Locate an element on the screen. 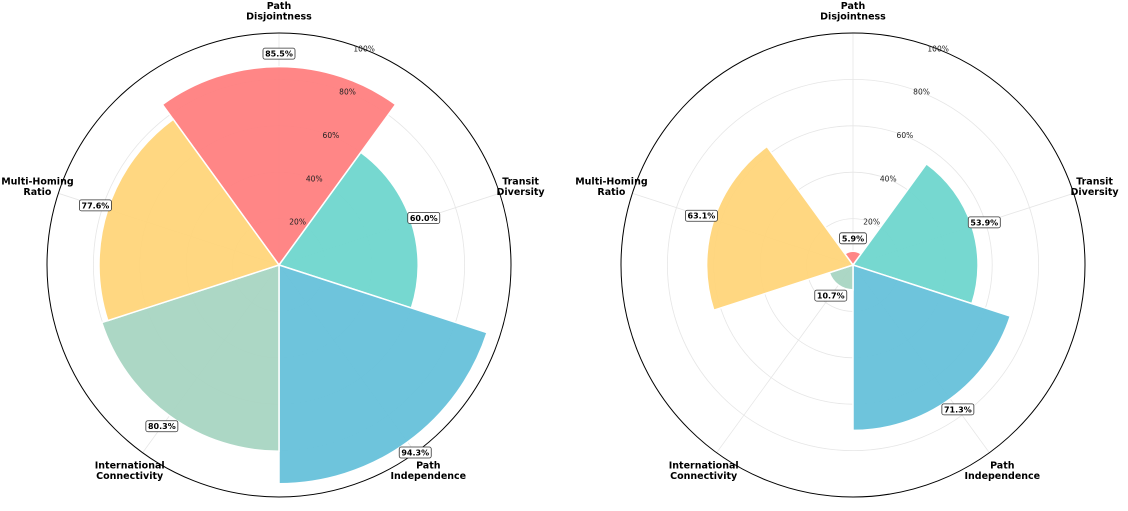 The image size is (1128, 511). value-label-path-independence: 71.3% is located at coordinates (958, 409).